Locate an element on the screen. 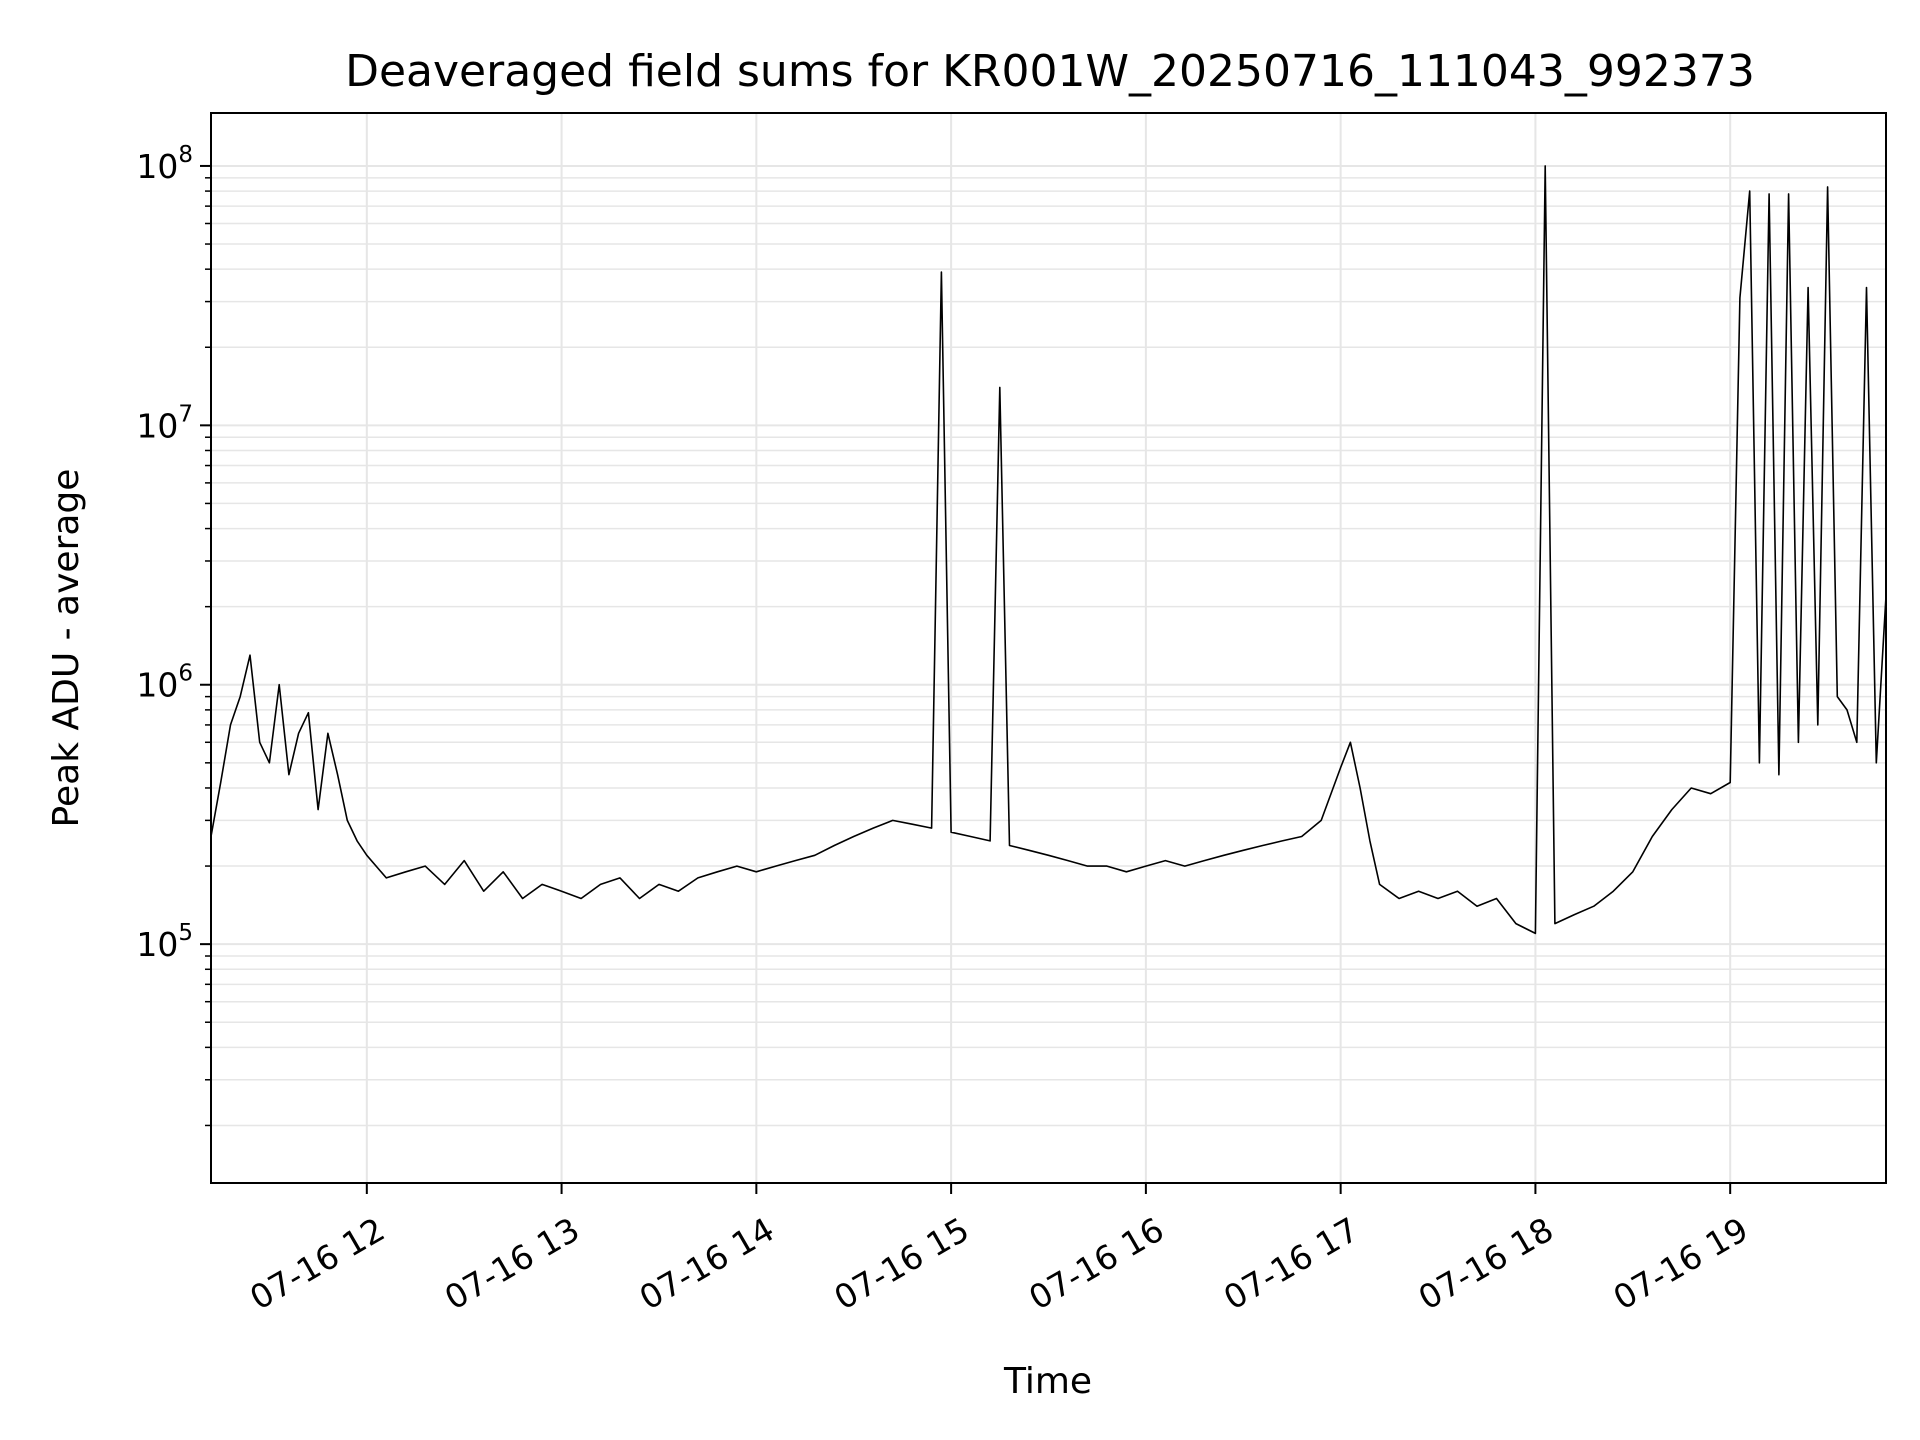 The image size is (1920, 1440). y-tick-exponent: 8 is located at coordinates (185, 155).